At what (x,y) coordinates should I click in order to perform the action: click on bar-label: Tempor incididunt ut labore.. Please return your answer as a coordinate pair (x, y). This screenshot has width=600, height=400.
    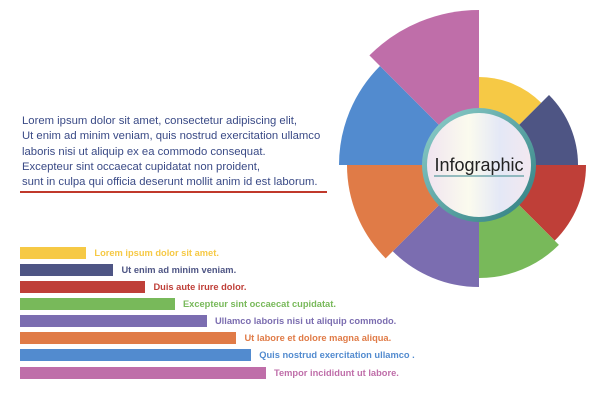
    Looking at the image, I should click on (336, 373).